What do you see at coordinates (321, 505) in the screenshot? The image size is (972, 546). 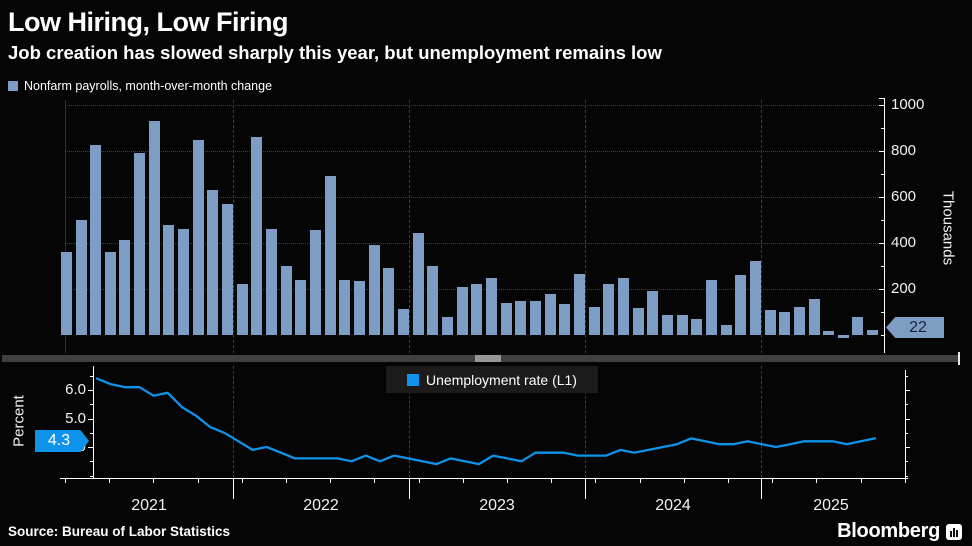 I see `x-axis-year-label: 2022` at bounding box center [321, 505].